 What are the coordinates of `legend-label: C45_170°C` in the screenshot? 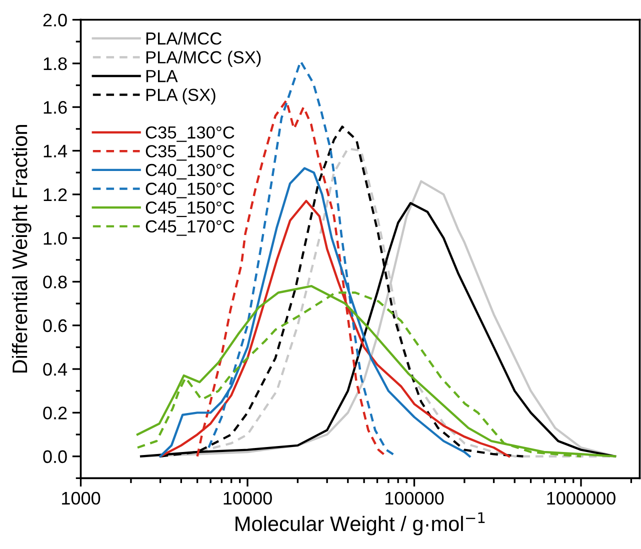 It's located at (190, 228).